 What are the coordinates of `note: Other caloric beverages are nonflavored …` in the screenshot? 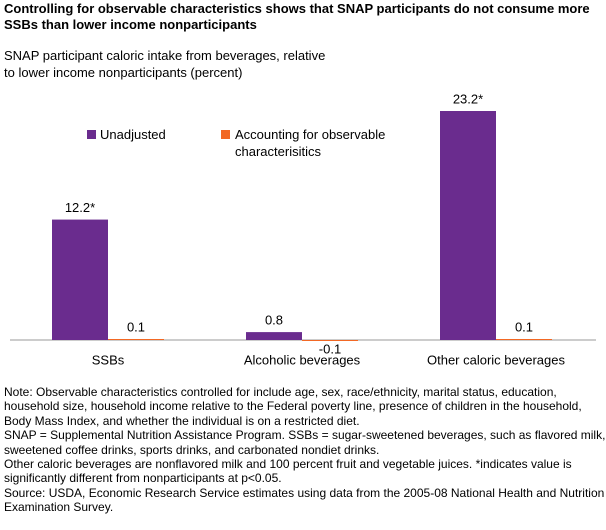 It's located at (288, 471).